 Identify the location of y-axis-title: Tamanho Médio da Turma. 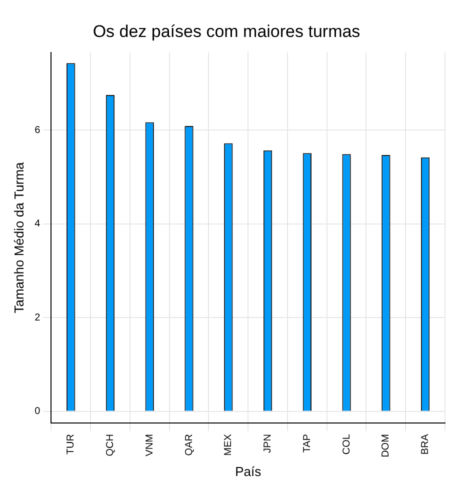
(18, 237).